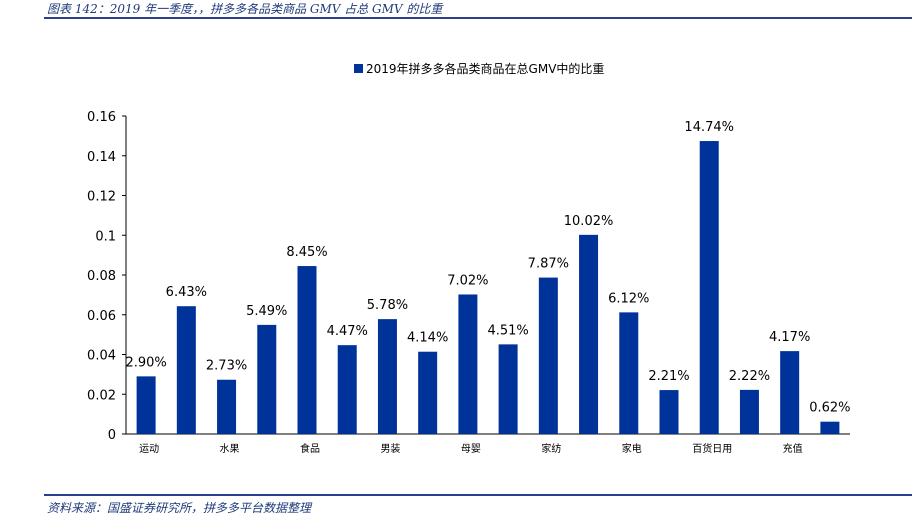  Describe the element at coordinates (712, 448) in the screenshot. I see `category-label: 百货日用` at that location.